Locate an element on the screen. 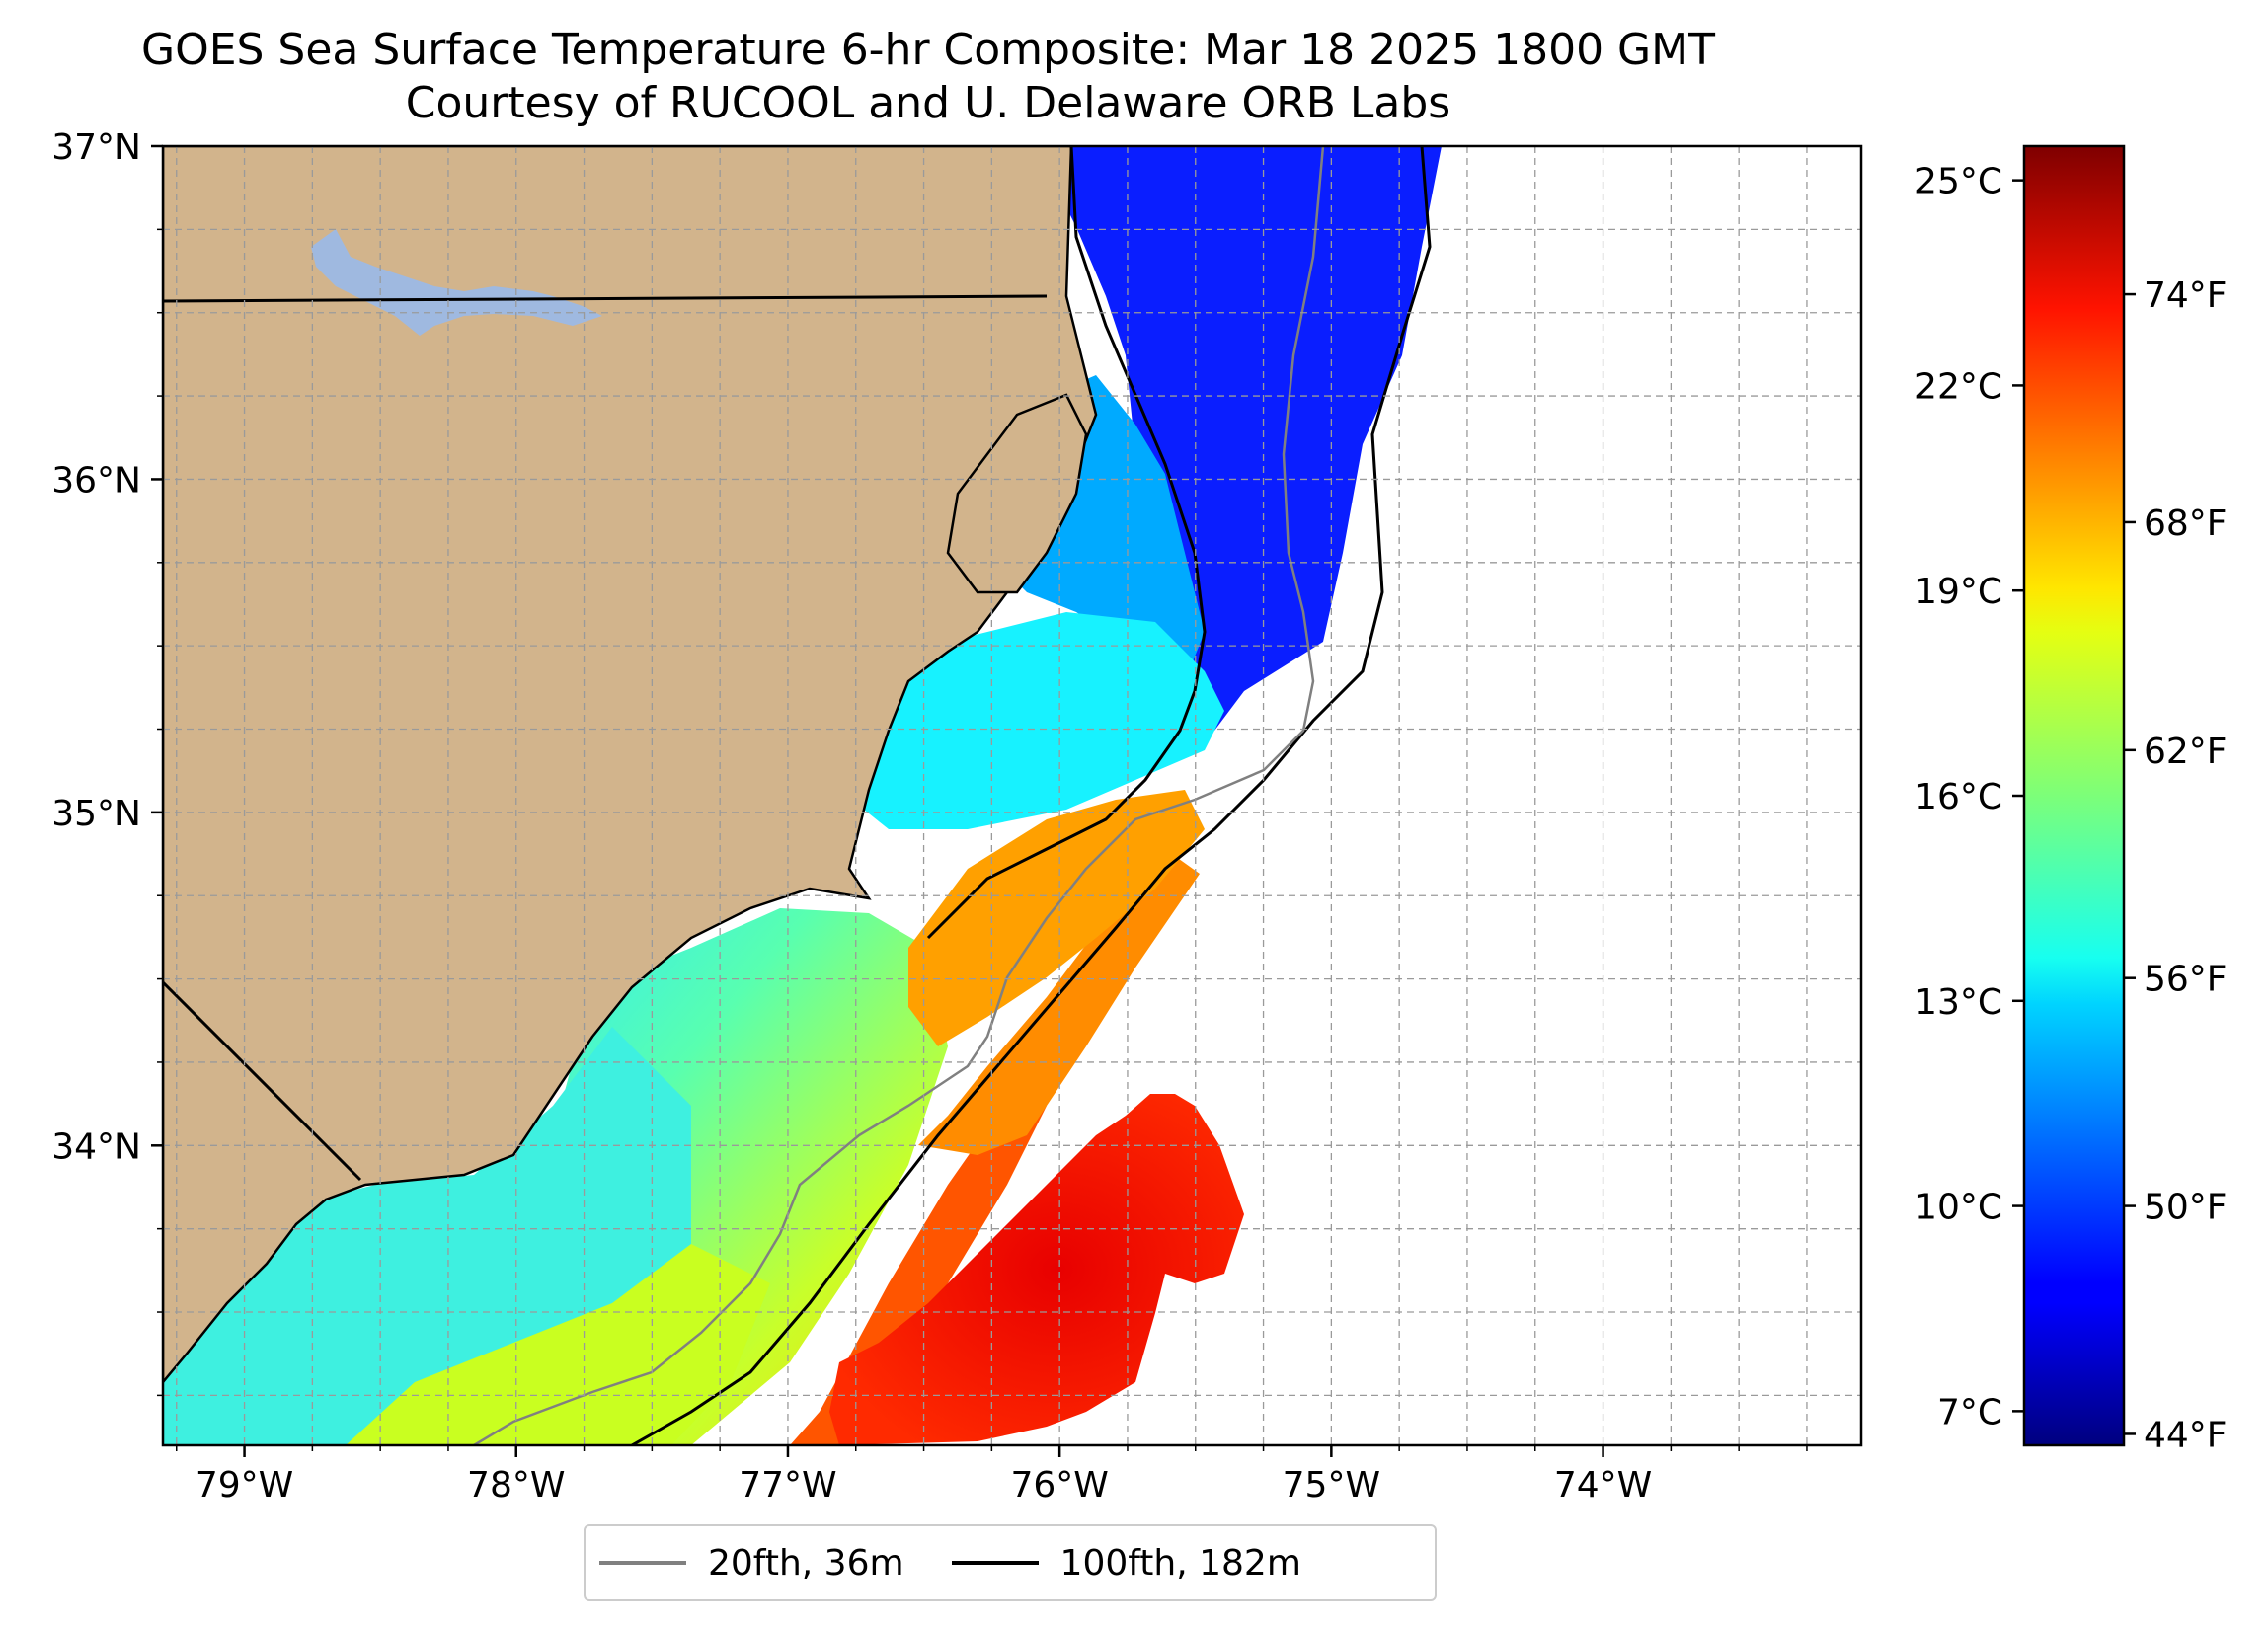 This screenshot has height=1626, width=2268. fahrenheit-tick-label: 74°F is located at coordinates (2186, 295).